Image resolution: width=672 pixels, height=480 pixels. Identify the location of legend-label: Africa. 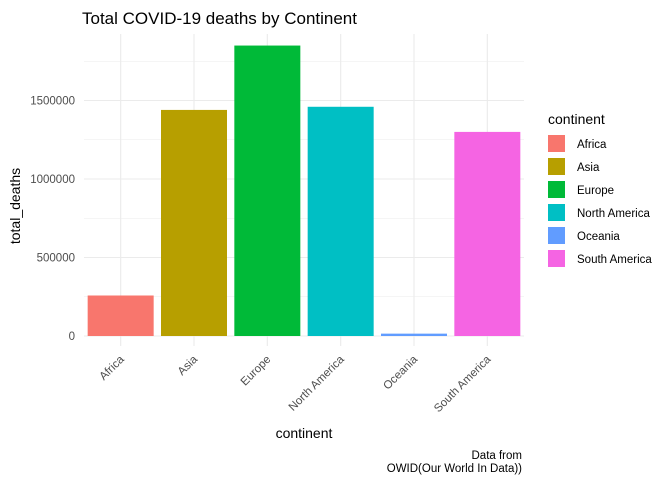
(592, 145).